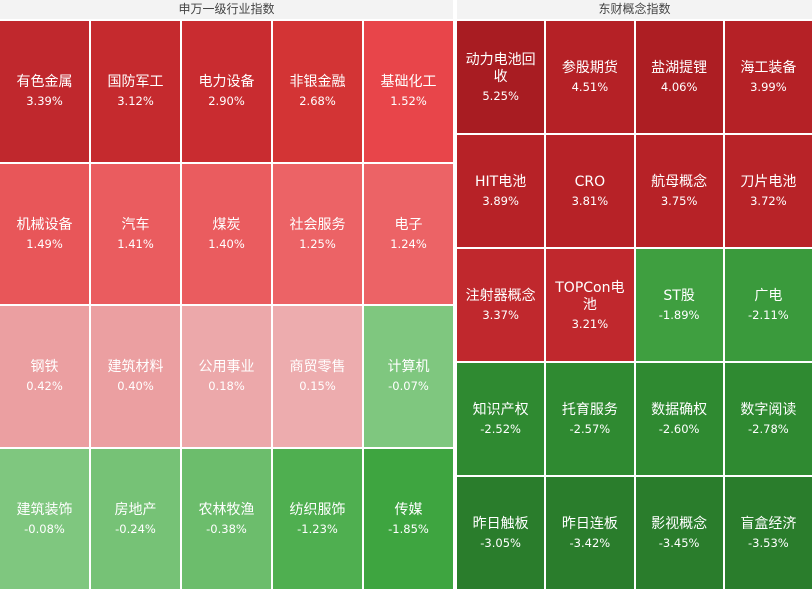 This screenshot has width=812, height=589. What do you see at coordinates (590, 419) in the screenshot?
I see `heatmap-cell: 托育服务 -2.57%` at bounding box center [590, 419].